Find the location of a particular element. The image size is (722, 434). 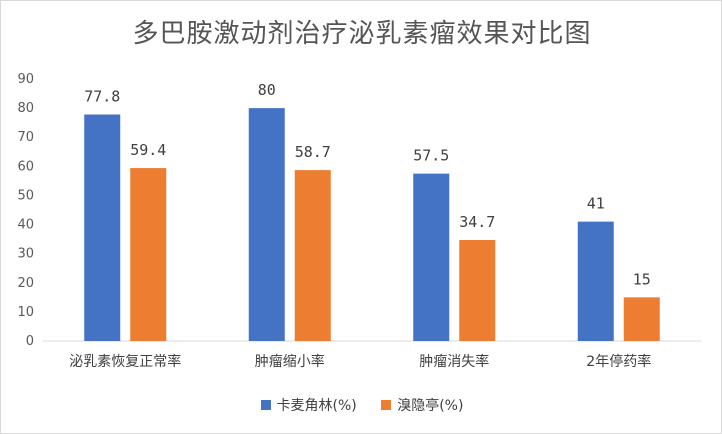

legend-item-cabergoline: 卡麦角林(%) is located at coordinates (308, 405).